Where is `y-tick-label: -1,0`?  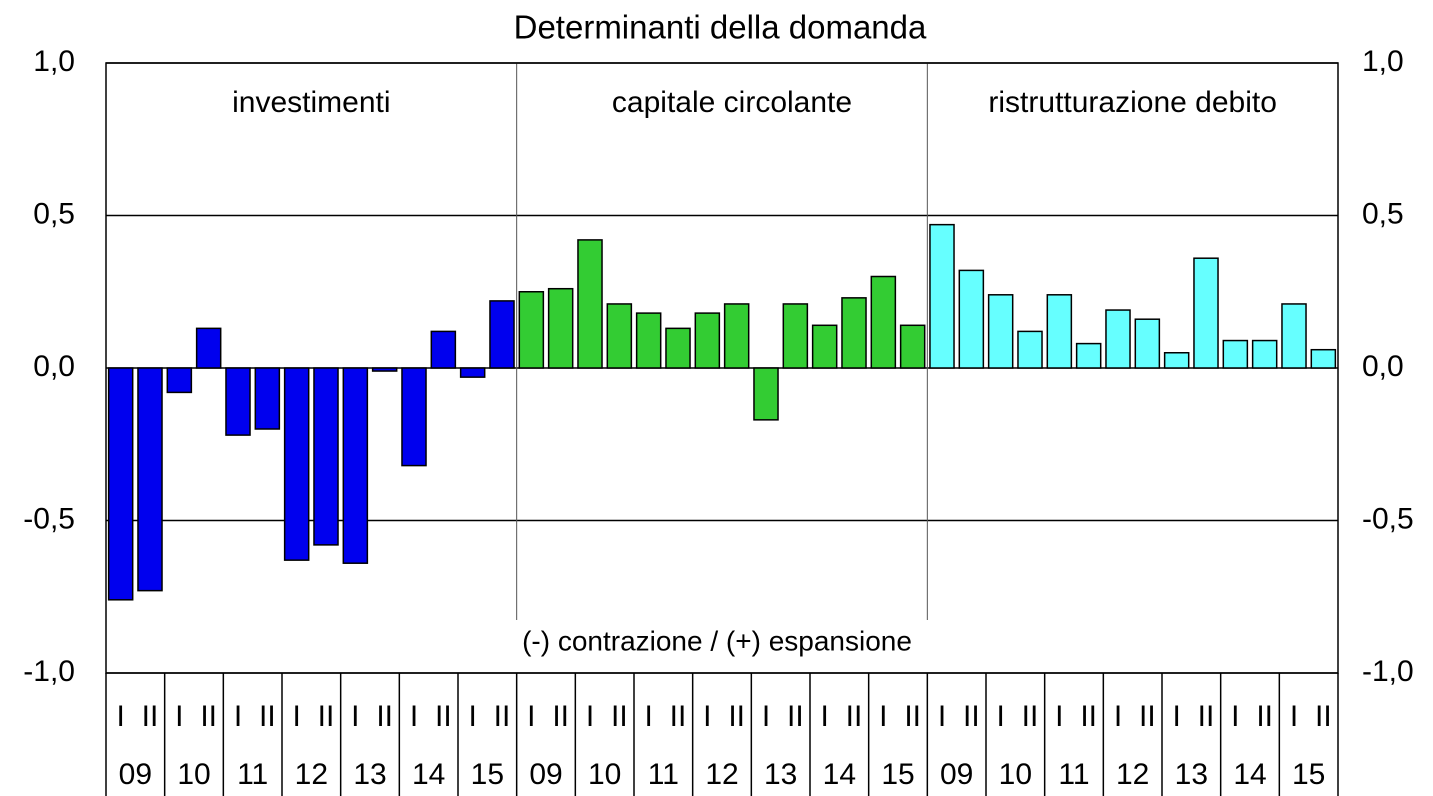
y-tick-label: -1,0 is located at coordinates (49, 671).